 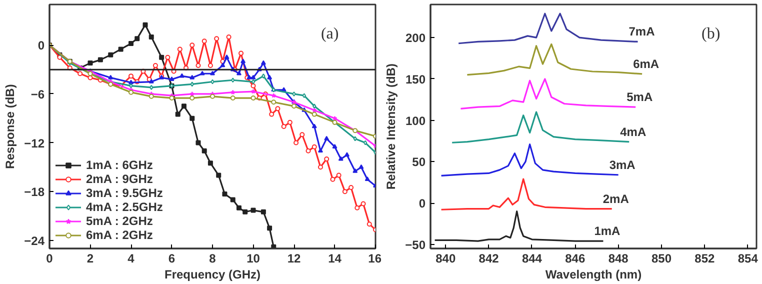 What do you see at coordinates (294, 259) in the screenshot?
I see `x-tick-label: 12` at bounding box center [294, 259].